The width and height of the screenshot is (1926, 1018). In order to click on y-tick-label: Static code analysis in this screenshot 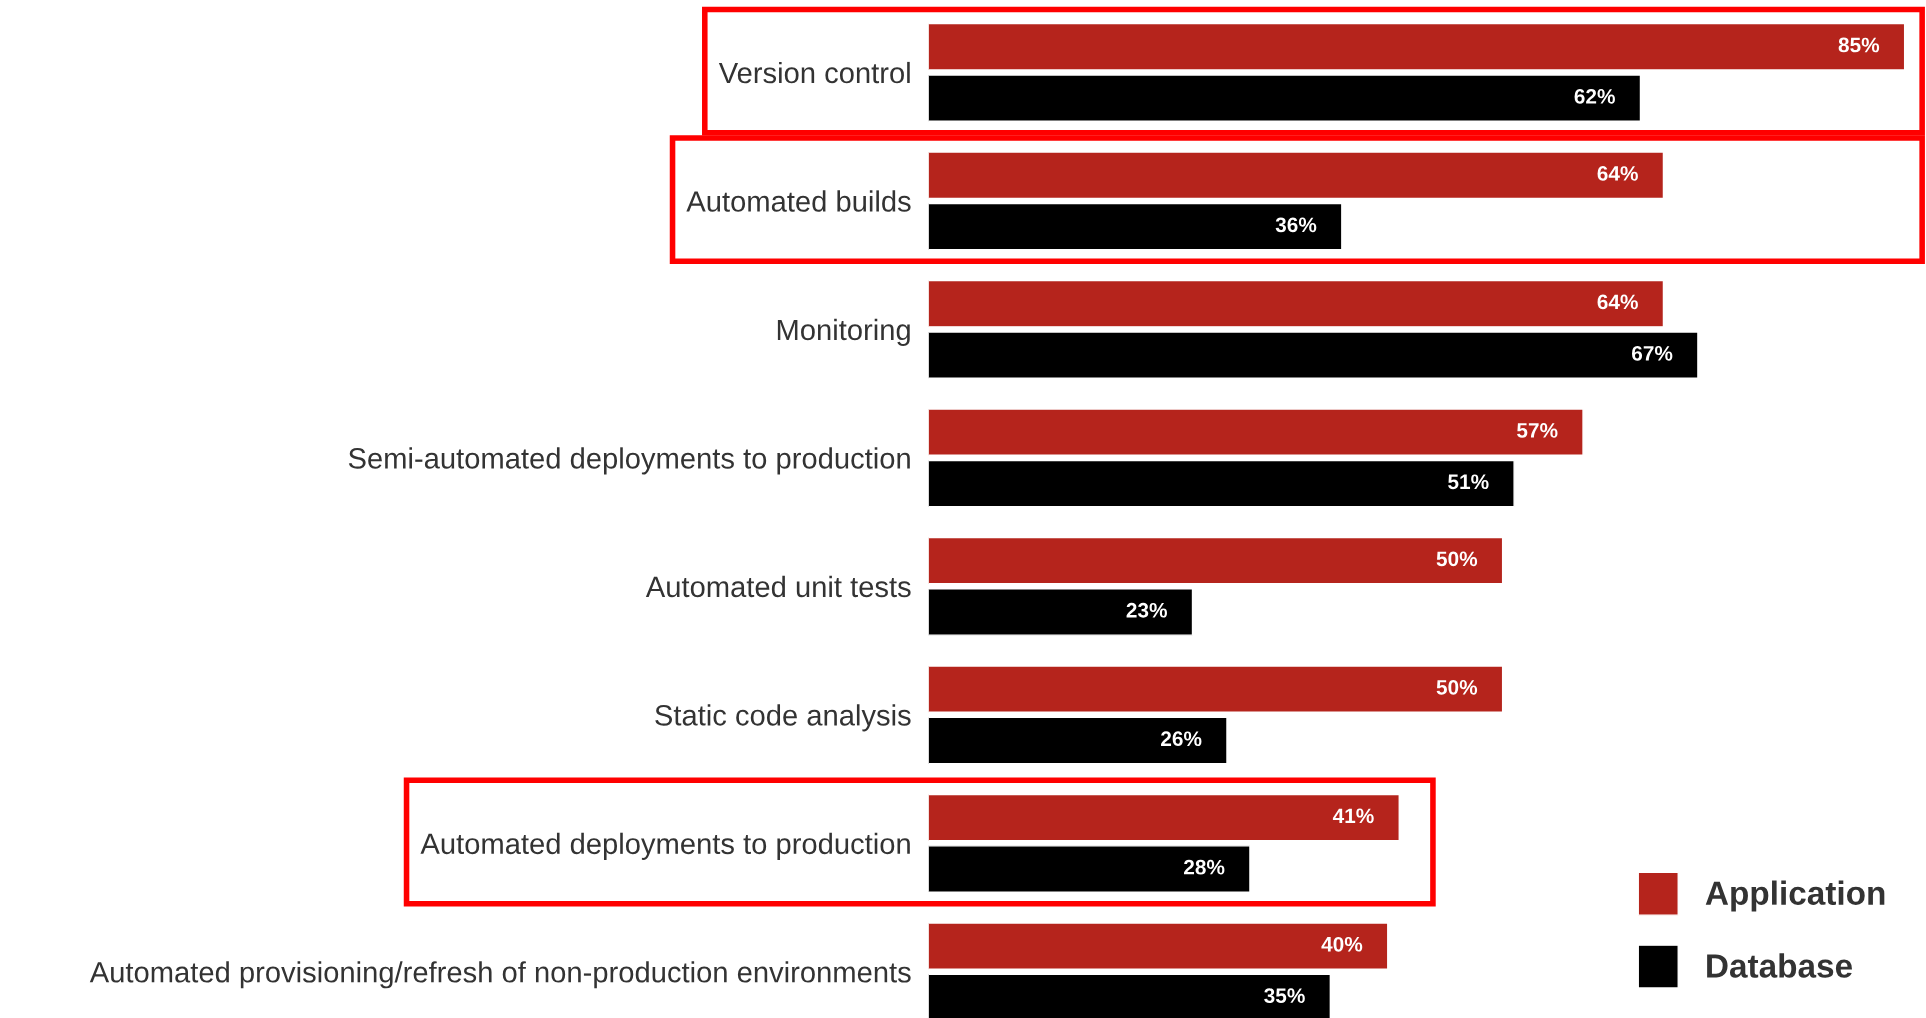, I will do `click(783, 718)`.